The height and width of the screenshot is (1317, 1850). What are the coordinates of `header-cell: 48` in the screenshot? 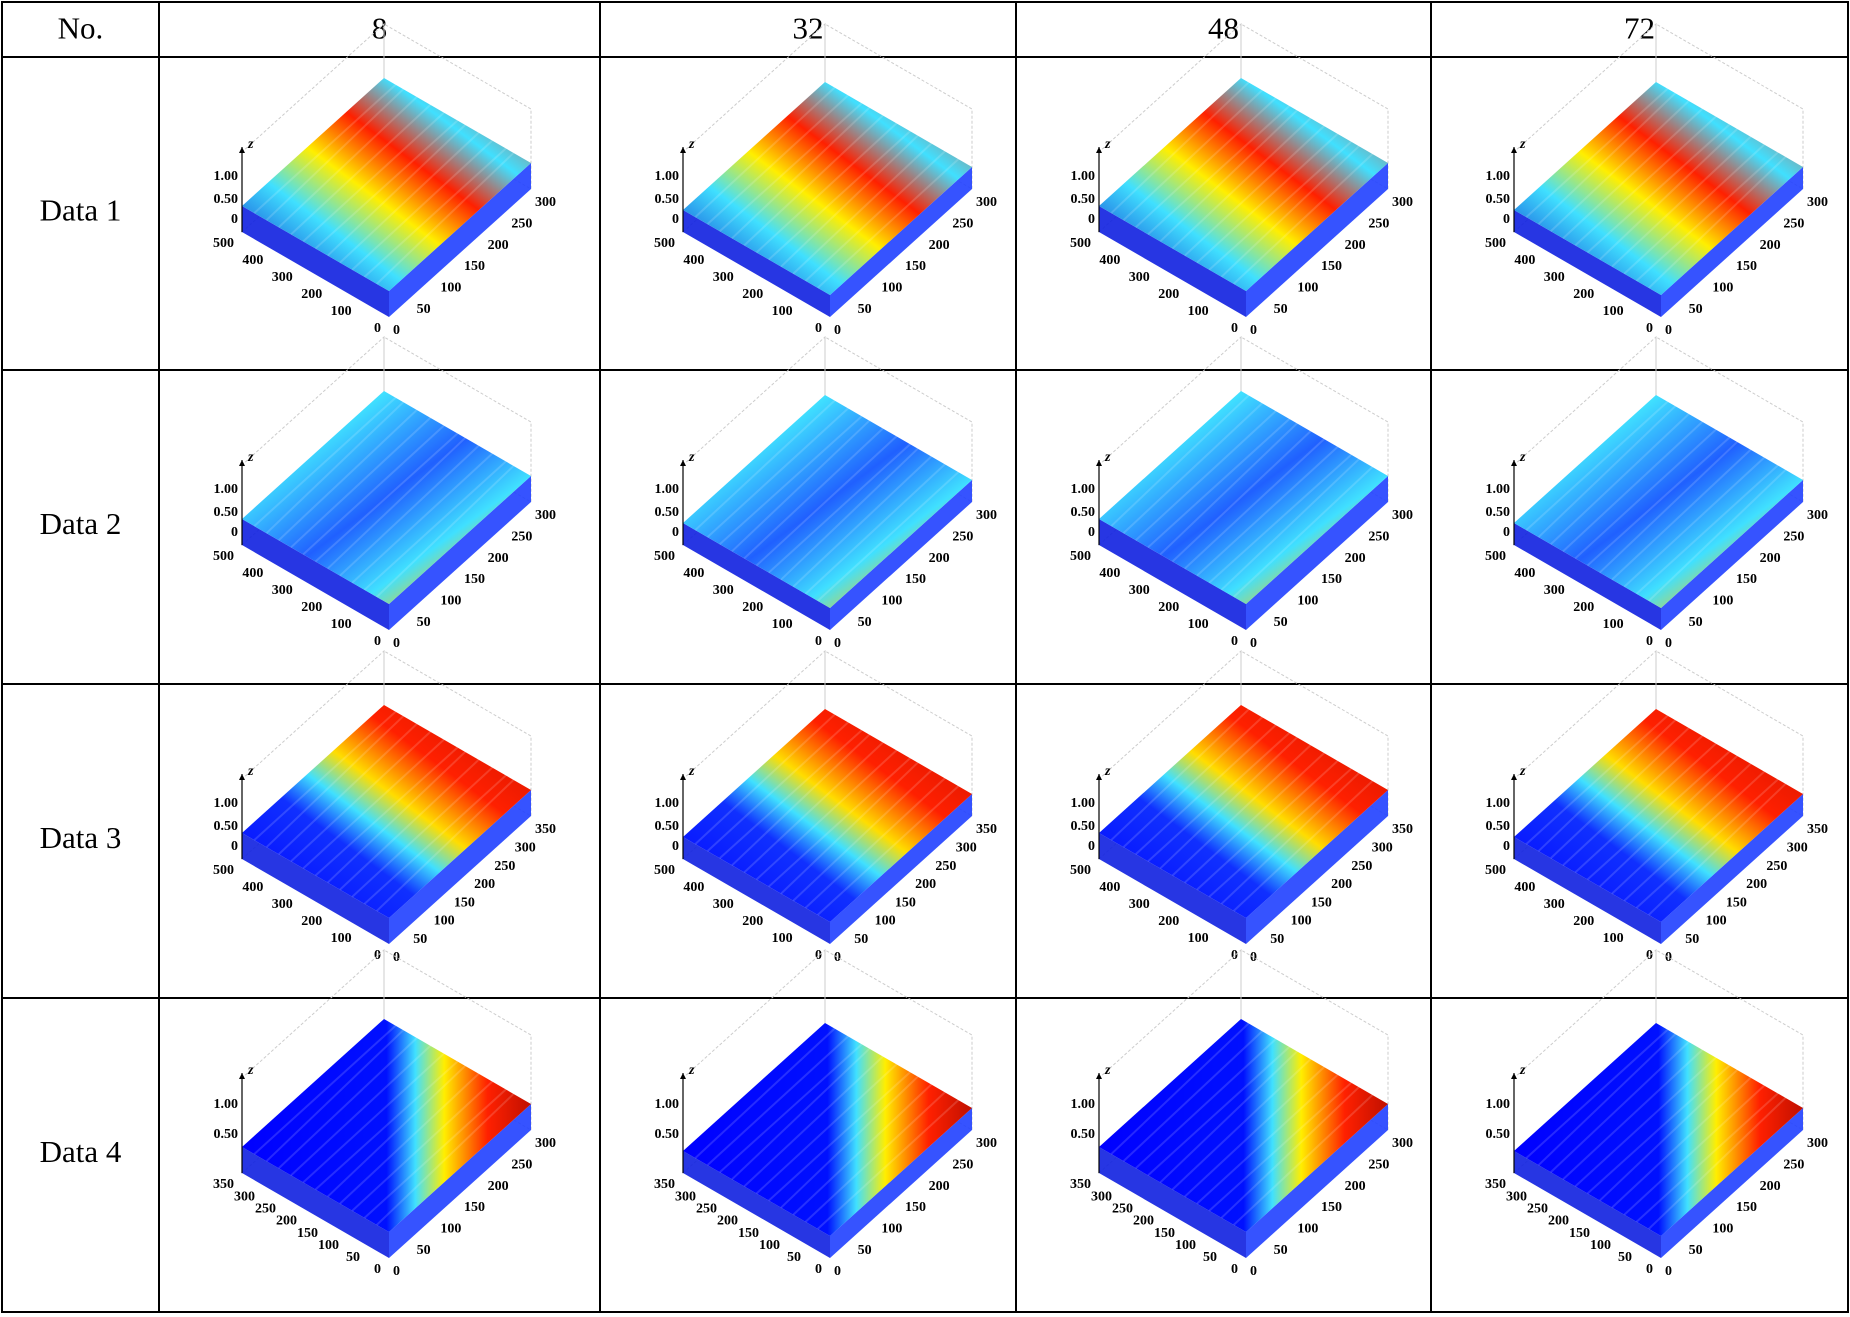 It's located at (1223, 28).